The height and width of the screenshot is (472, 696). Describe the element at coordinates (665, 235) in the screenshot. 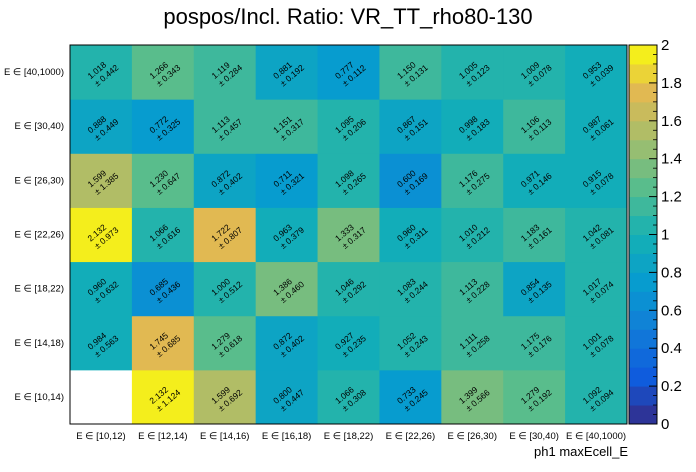

I see `colorbar-tick-label: 1` at that location.